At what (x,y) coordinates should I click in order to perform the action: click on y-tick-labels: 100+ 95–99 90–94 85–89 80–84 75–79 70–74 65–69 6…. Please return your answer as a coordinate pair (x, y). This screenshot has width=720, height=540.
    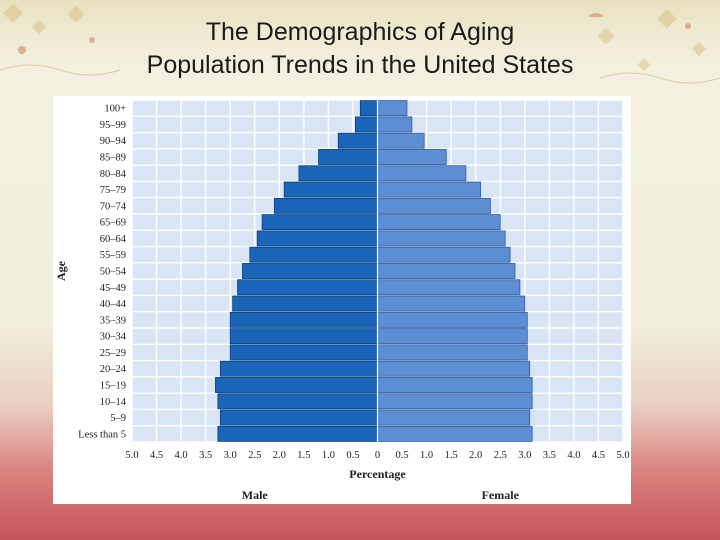
    Looking at the image, I should click on (102, 272).